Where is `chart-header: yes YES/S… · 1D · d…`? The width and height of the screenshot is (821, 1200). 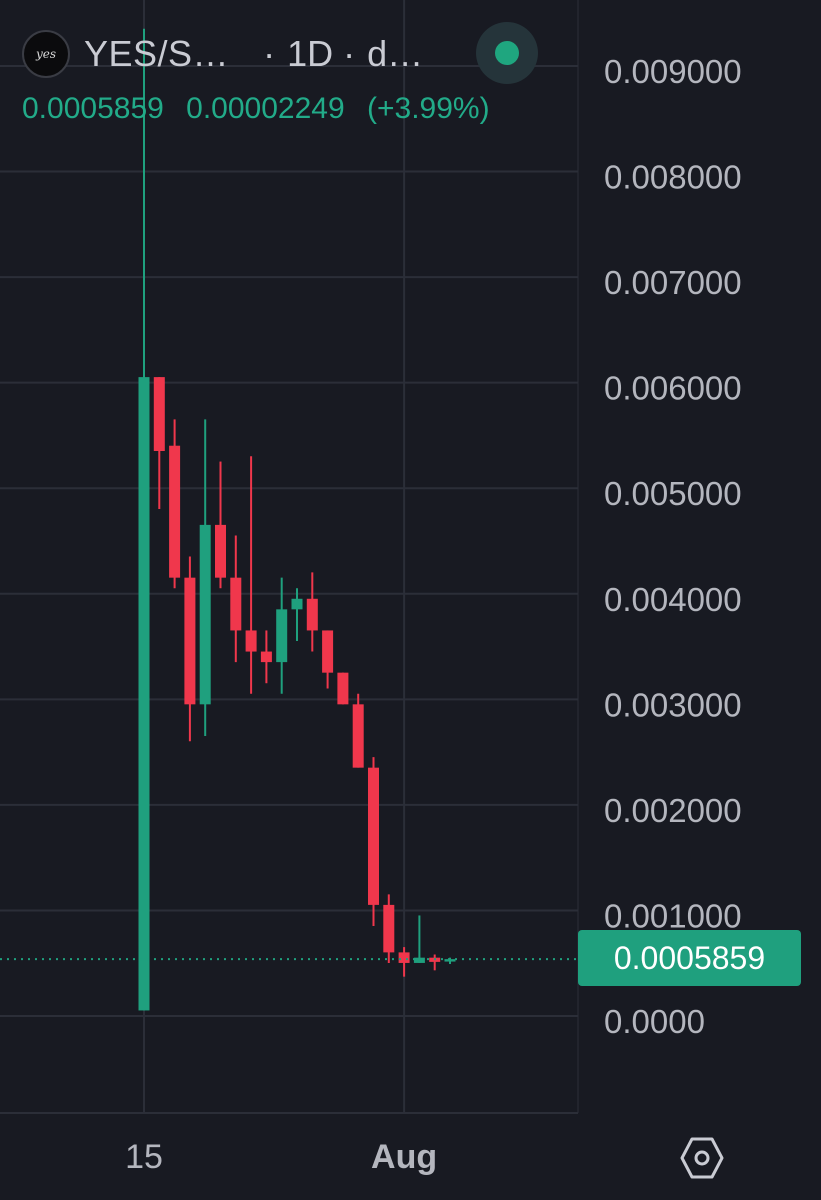 chart-header: yes YES/S… · 1D · d… is located at coordinates (222, 54).